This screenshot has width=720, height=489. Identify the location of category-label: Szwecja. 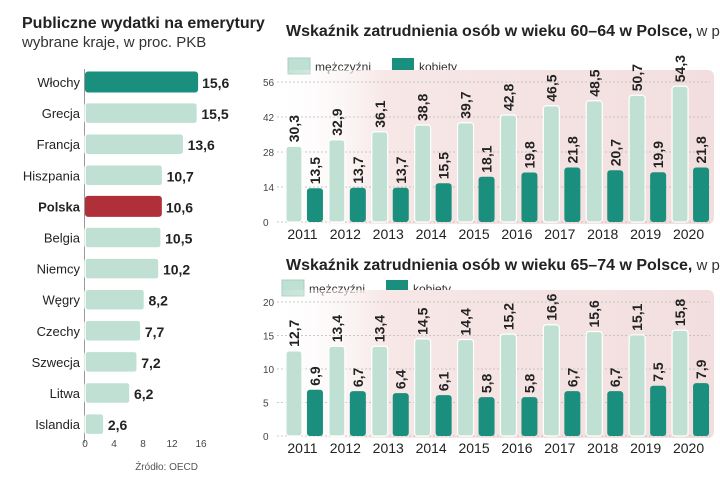
(56, 362).